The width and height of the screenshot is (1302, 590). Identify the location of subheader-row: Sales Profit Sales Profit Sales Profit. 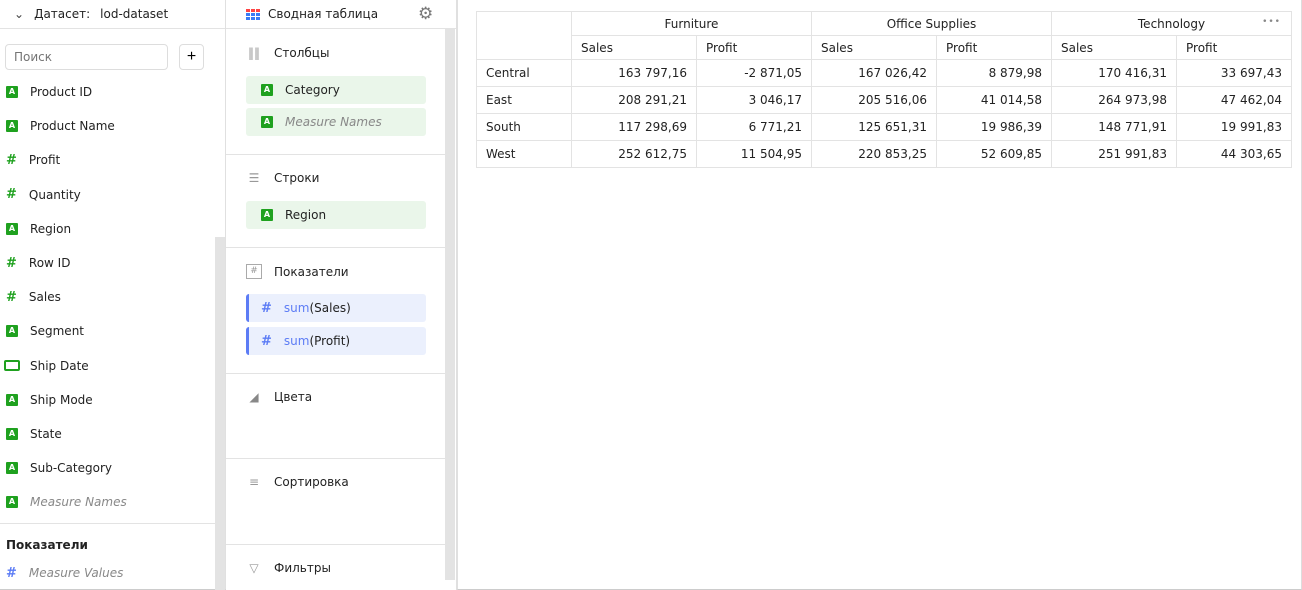
(884, 47).